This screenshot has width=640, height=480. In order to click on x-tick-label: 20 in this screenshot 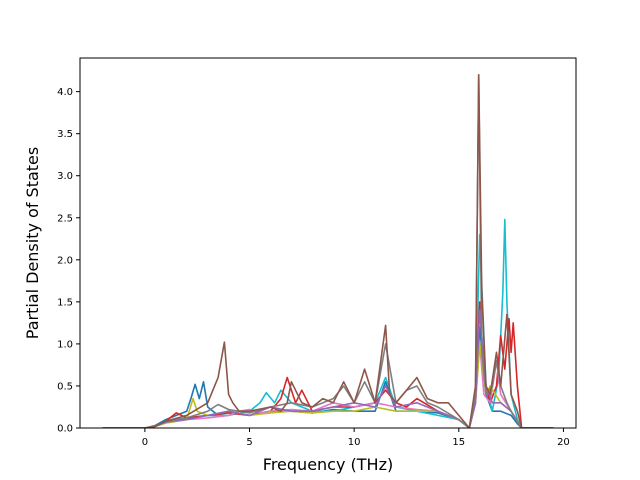, I will do `click(563, 442)`.